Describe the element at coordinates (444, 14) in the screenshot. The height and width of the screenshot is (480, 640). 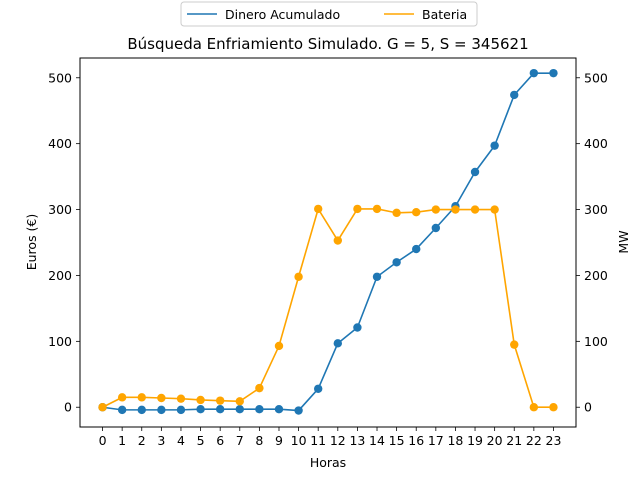
I see `legend-label-bateria: Bateria` at that location.